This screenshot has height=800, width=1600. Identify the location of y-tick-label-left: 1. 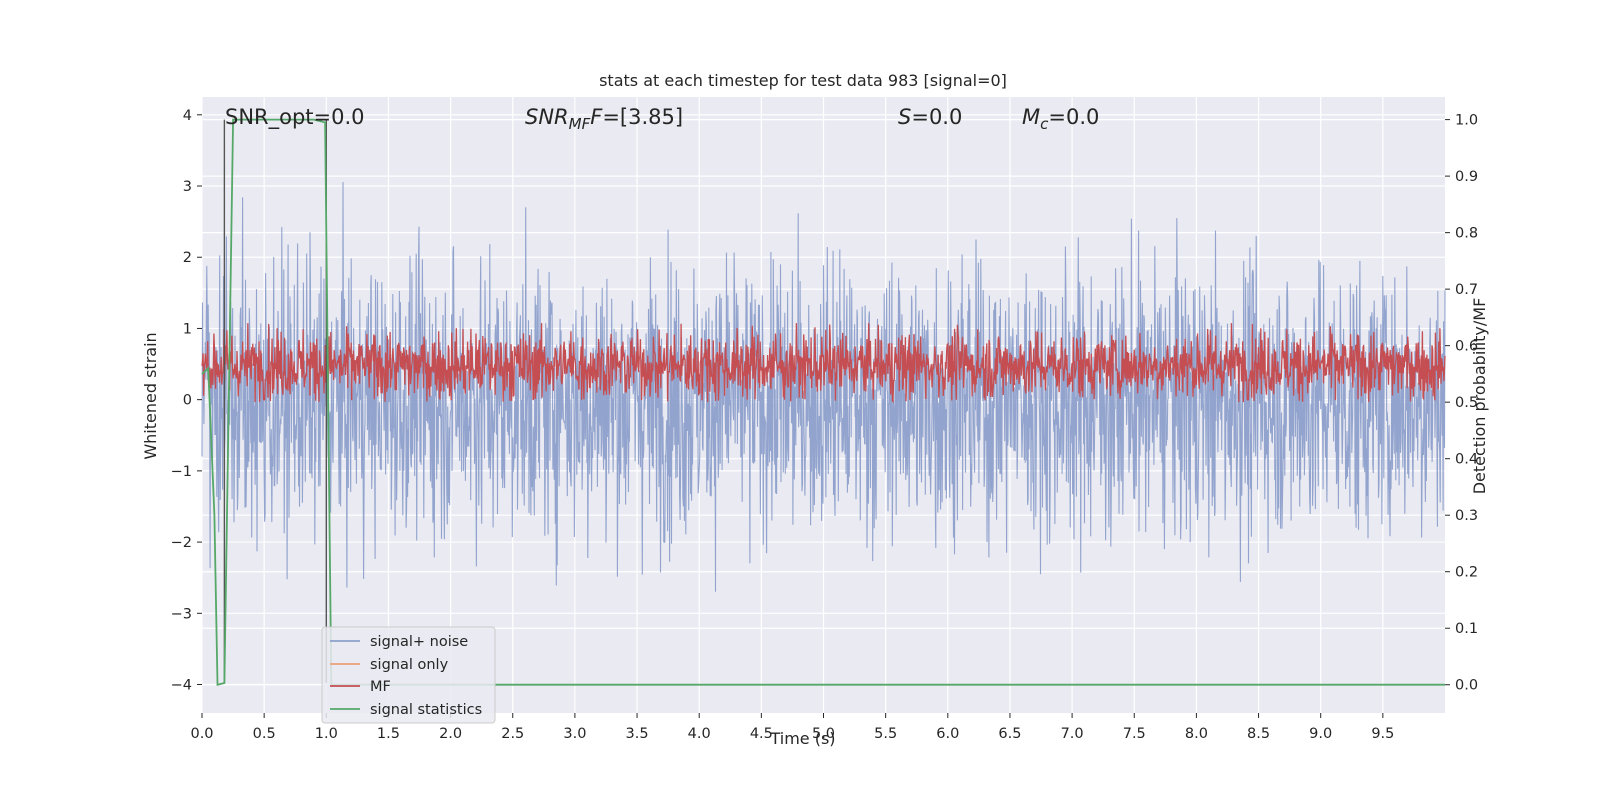
(187, 329).